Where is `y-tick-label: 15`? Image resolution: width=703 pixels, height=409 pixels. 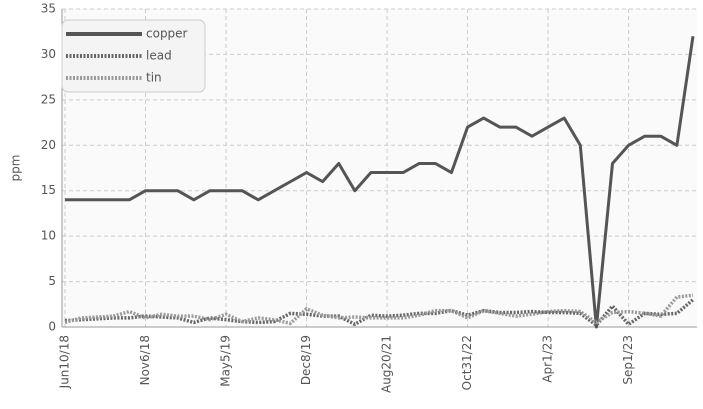 y-tick-label: 15 is located at coordinates (48, 190).